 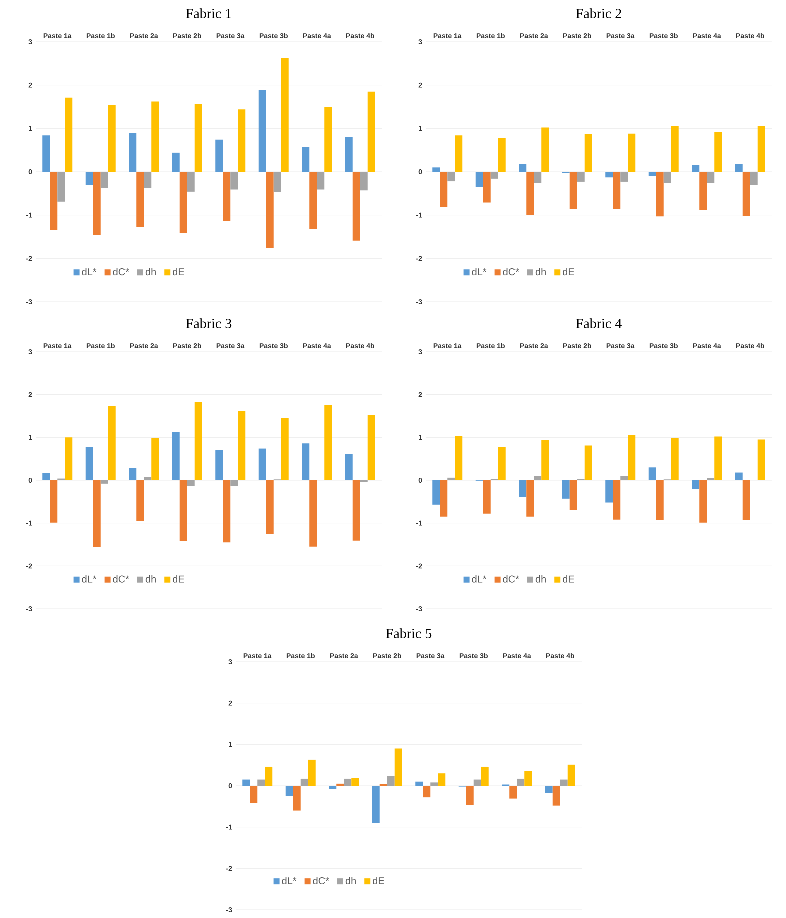 I want to click on chart-title: Fabric 4, so click(x=599, y=323).